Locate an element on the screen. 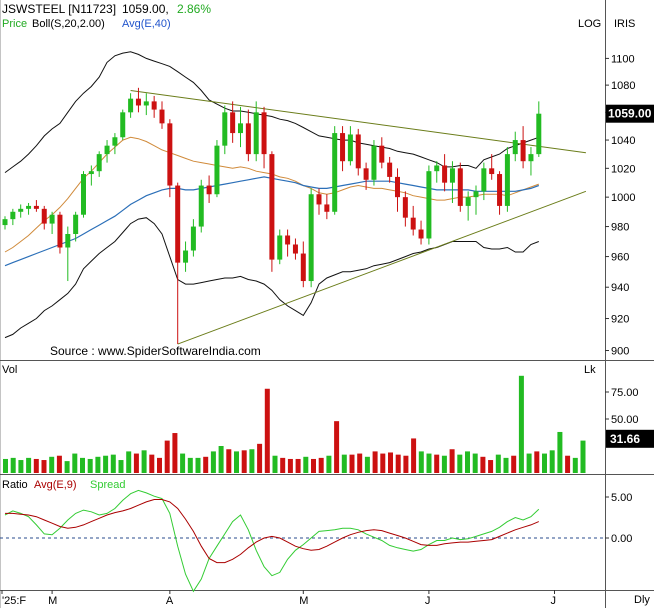 The height and width of the screenshot is (611, 654). vol-label: Vol is located at coordinates (9, 370).